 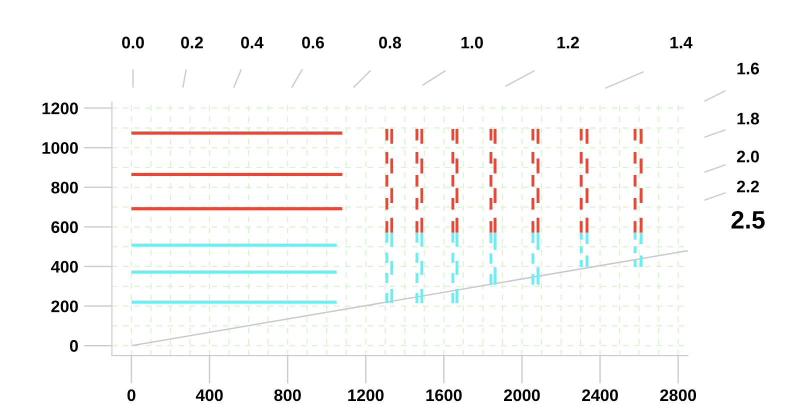 What do you see at coordinates (209, 395) in the screenshot?
I see `x-tick-label: 400` at bounding box center [209, 395].